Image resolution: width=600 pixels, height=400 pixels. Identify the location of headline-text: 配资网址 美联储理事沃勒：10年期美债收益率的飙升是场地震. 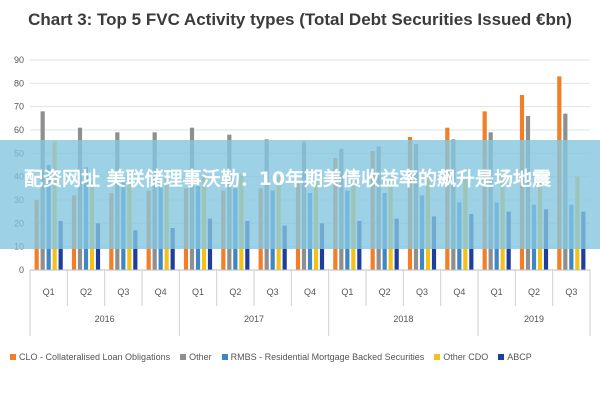
(288, 179).